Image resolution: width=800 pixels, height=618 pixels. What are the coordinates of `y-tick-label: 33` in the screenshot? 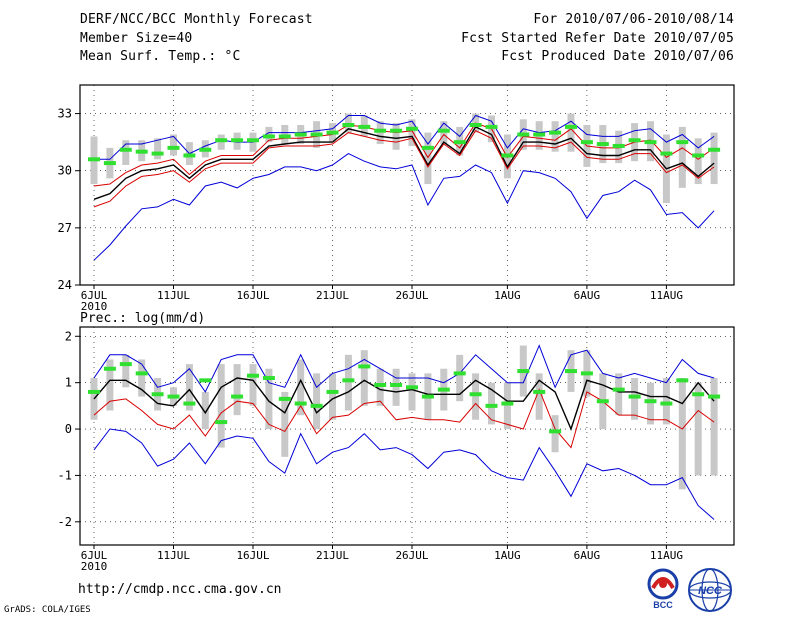 It's located at (65, 114).